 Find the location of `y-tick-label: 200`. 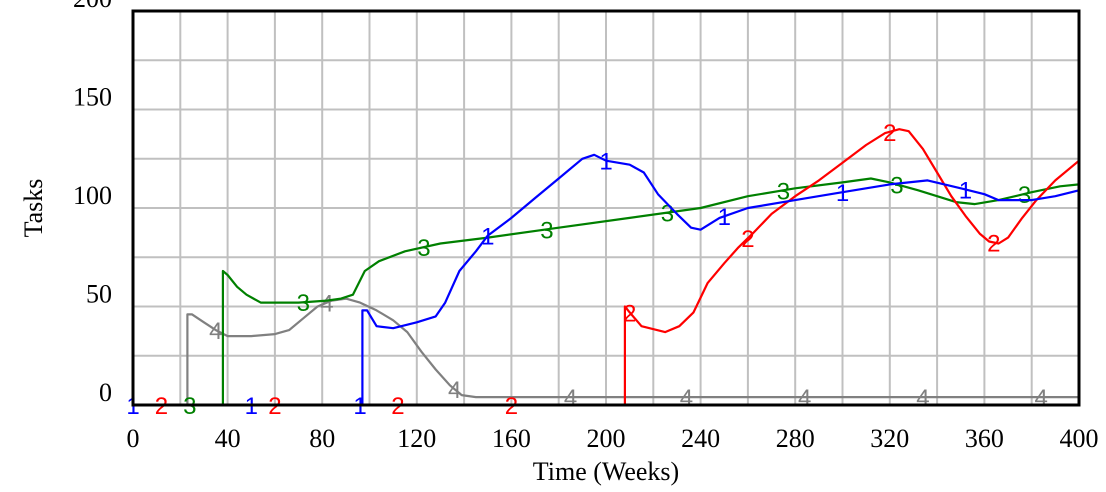

y-tick-label: 200 is located at coordinates (92, 6).